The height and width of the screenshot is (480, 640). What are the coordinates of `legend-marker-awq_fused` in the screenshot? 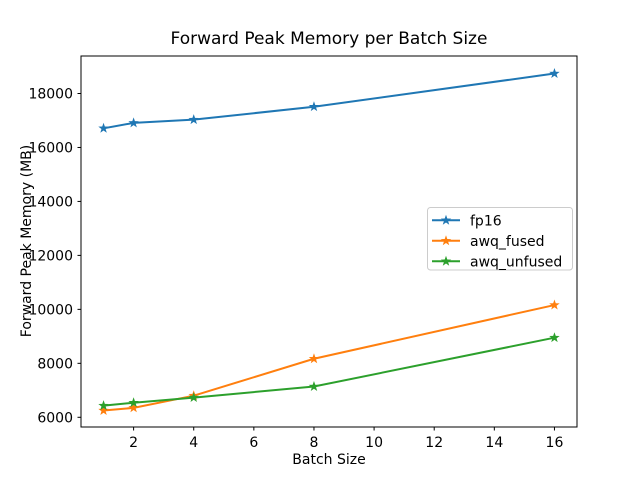 It's located at (446, 240).